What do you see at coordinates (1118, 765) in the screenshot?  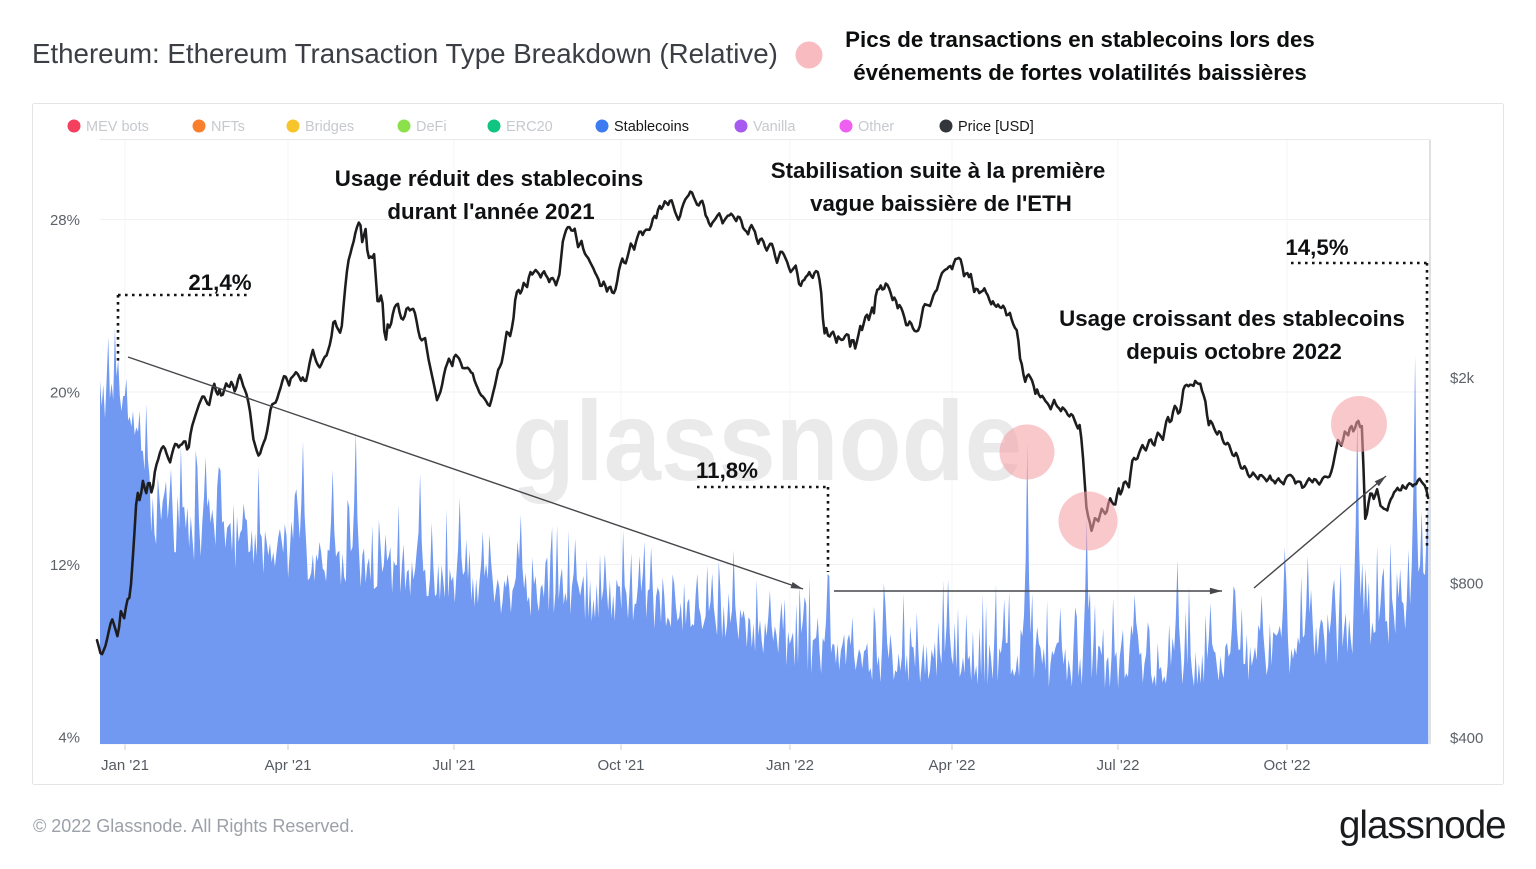 I see `svg-text: Jul '22` at bounding box center [1118, 765].